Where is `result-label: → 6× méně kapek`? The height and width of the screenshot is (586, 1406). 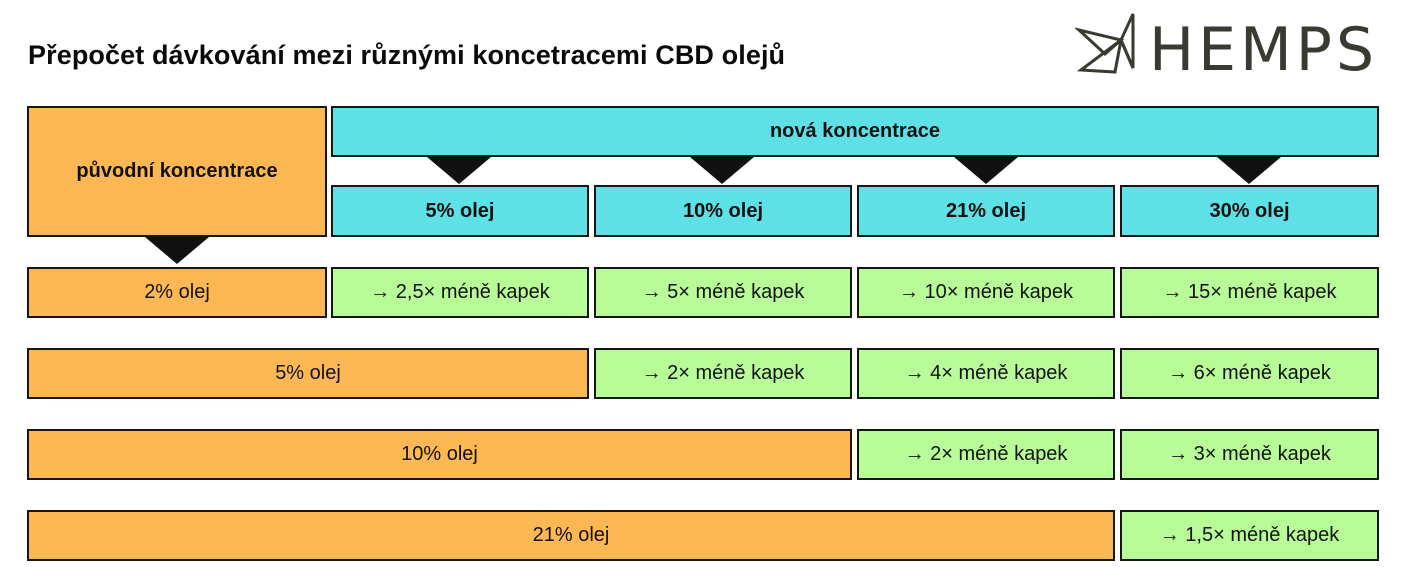 result-label: → 6× méně kapek is located at coordinates (1249, 373).